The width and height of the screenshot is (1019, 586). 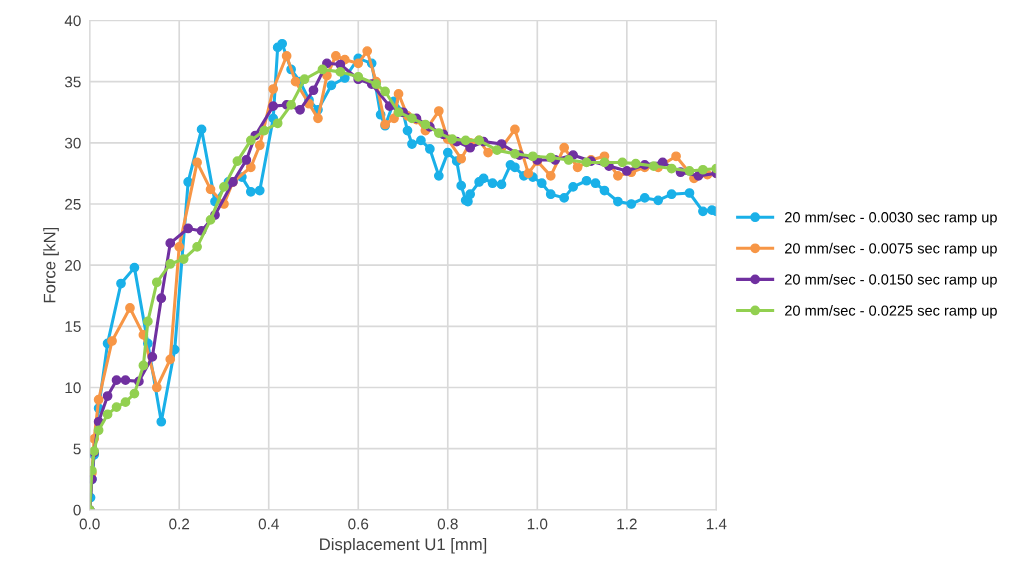 What do you see at coordinates (73, 204) in the screenshot?
I see `y-tick-label: 25` at bounding box center [73, 204].